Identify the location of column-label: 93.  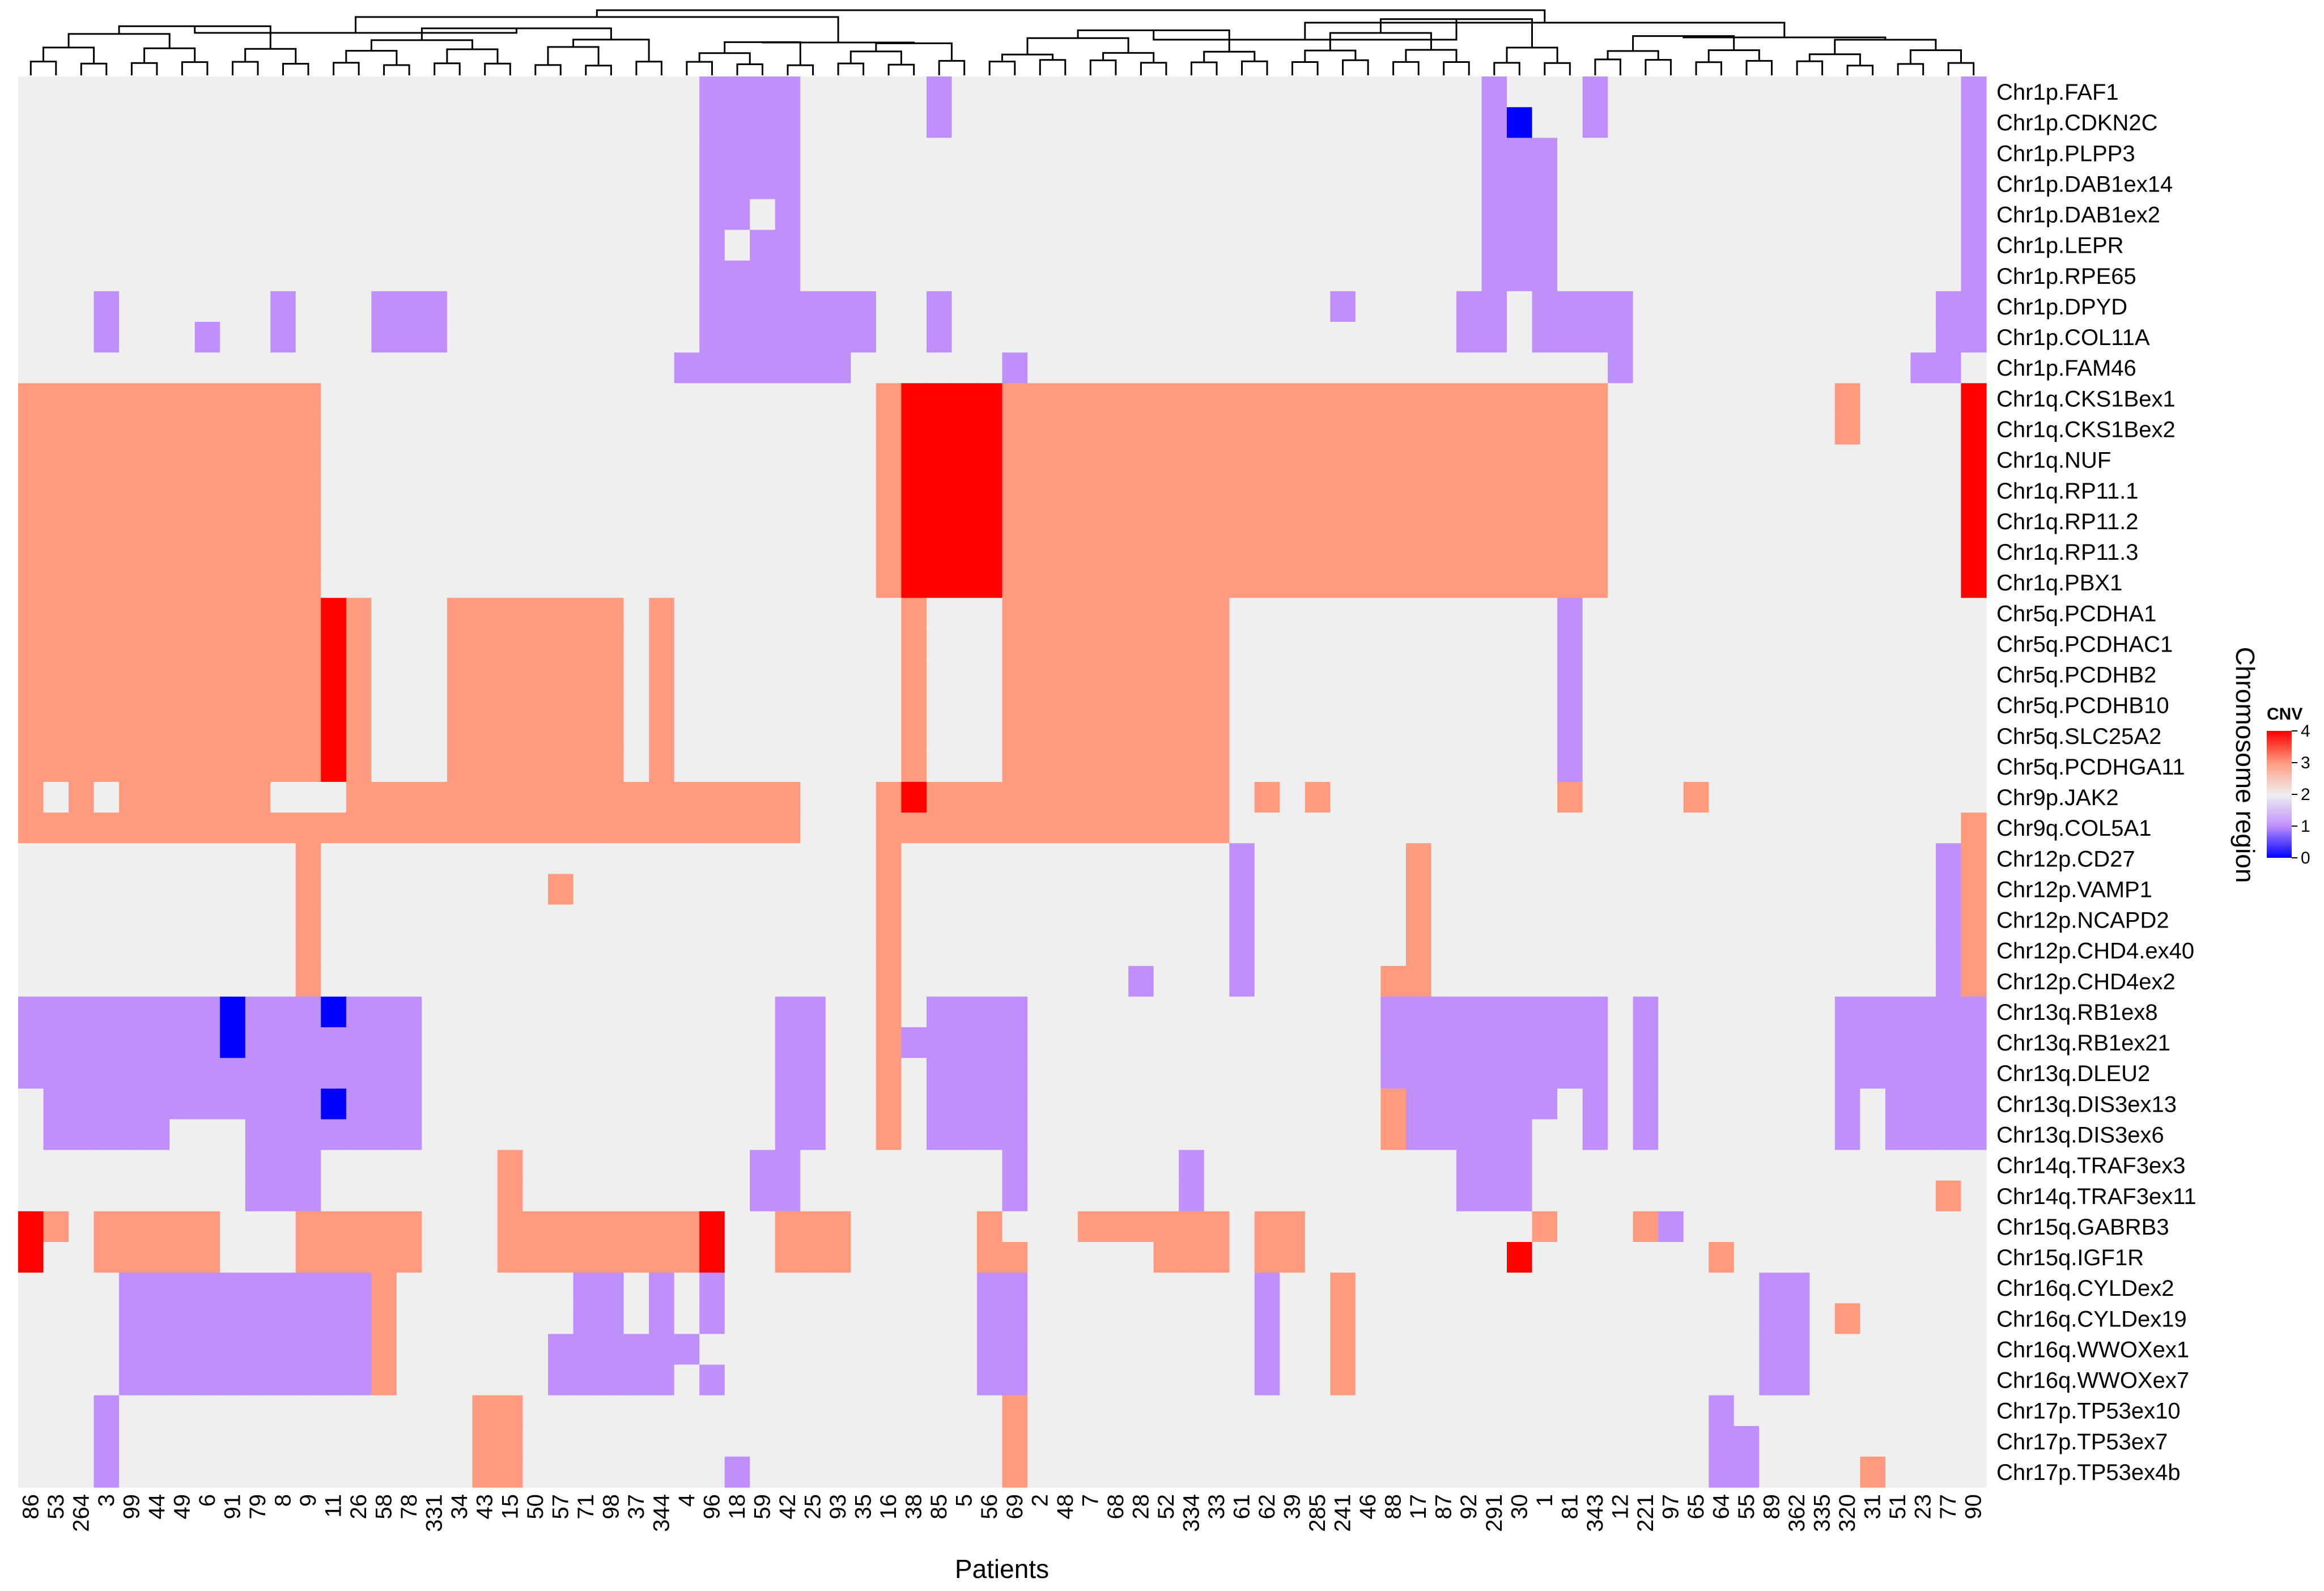
(839, 1507).